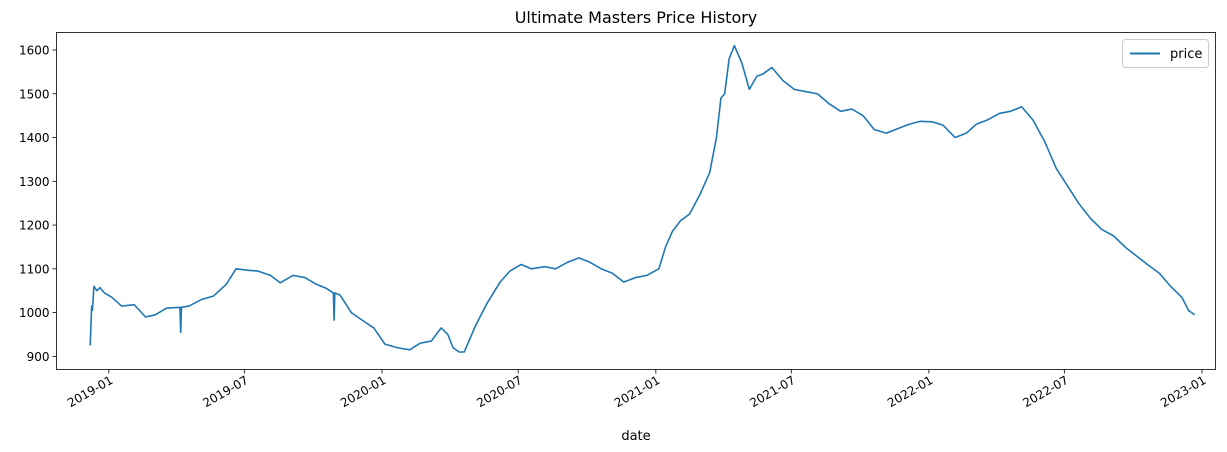 This screenshot has height=452, width=1227. What do you see at coordinates (34, 269) in the screenshot?
I see `y-tick-label: 1100` at bounding box center [34, 269].